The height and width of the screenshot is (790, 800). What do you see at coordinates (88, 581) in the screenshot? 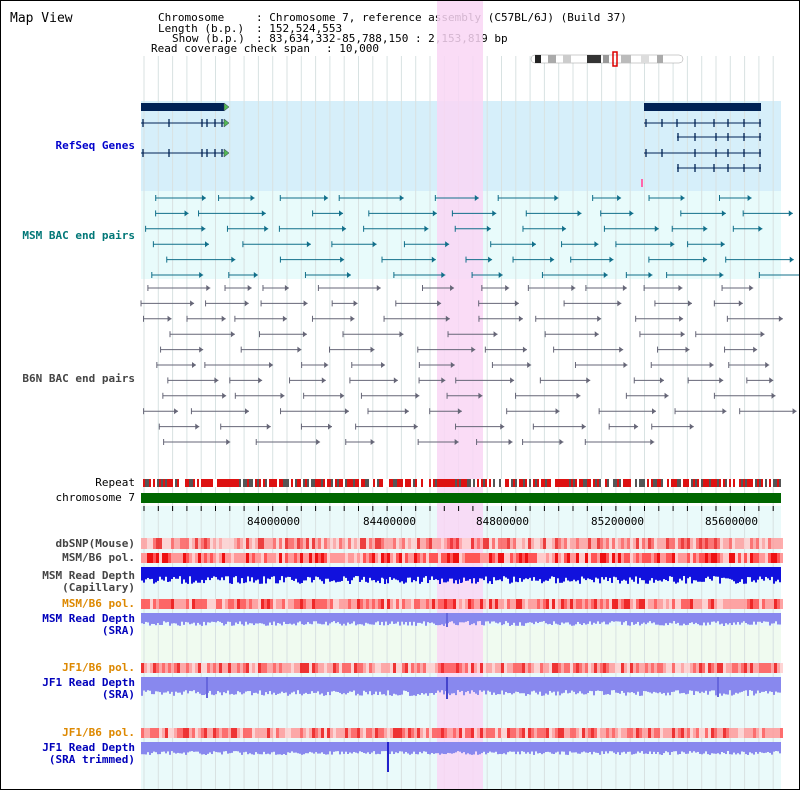
I see `track-label-msm-read-depth-cap: MSM Read Depth (Capillary)` at bounding box center [88, 581].